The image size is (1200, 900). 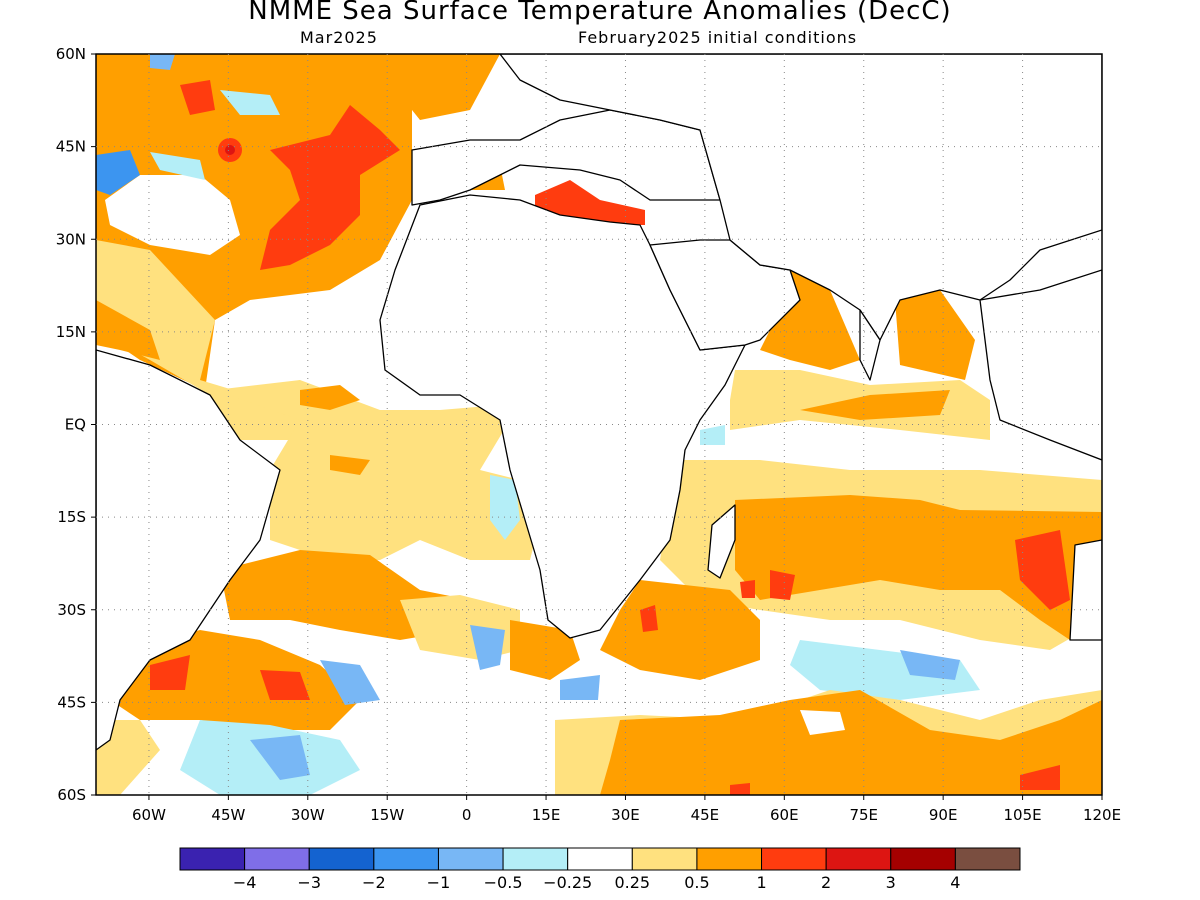 What do you see at coordinates (308, 815) in the screenshot?
I see `lon-tick-label: 30W` at bounding box center [308, 815].